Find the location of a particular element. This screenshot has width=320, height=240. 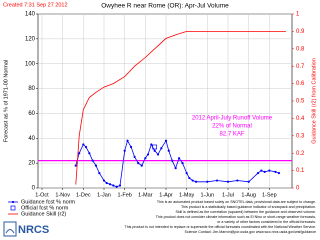

y-tick-label: 140 is located at coordinates (30, 15).